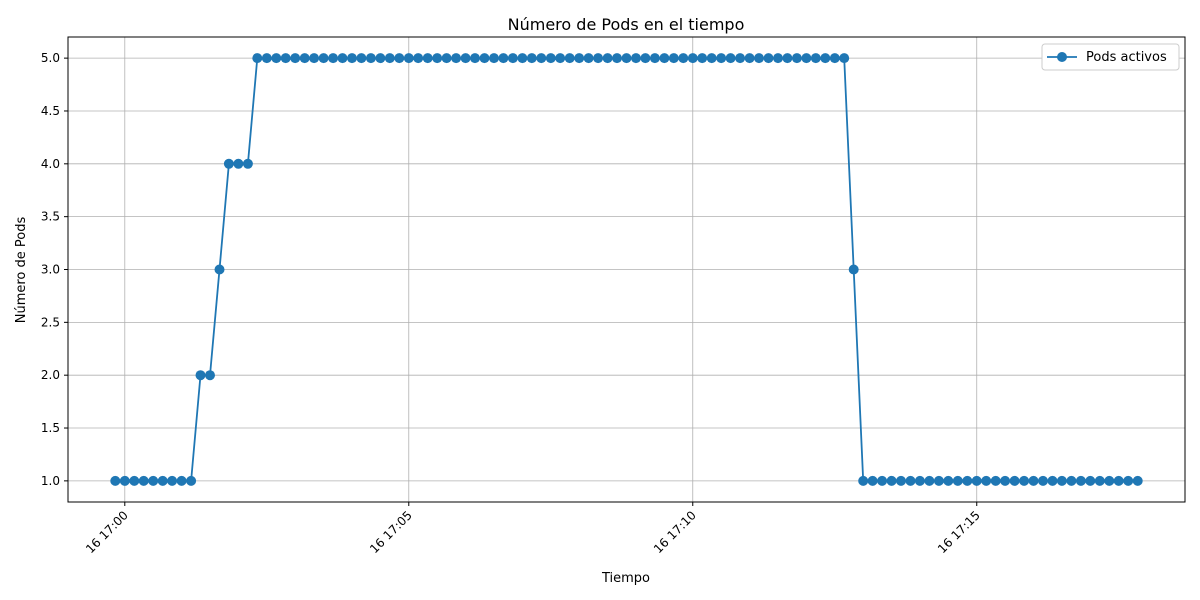 The image size is (1200, 600). Describe the element at coordinates (1062, 57) in the screenshot. I see `legend-marker-swatch` at that location.